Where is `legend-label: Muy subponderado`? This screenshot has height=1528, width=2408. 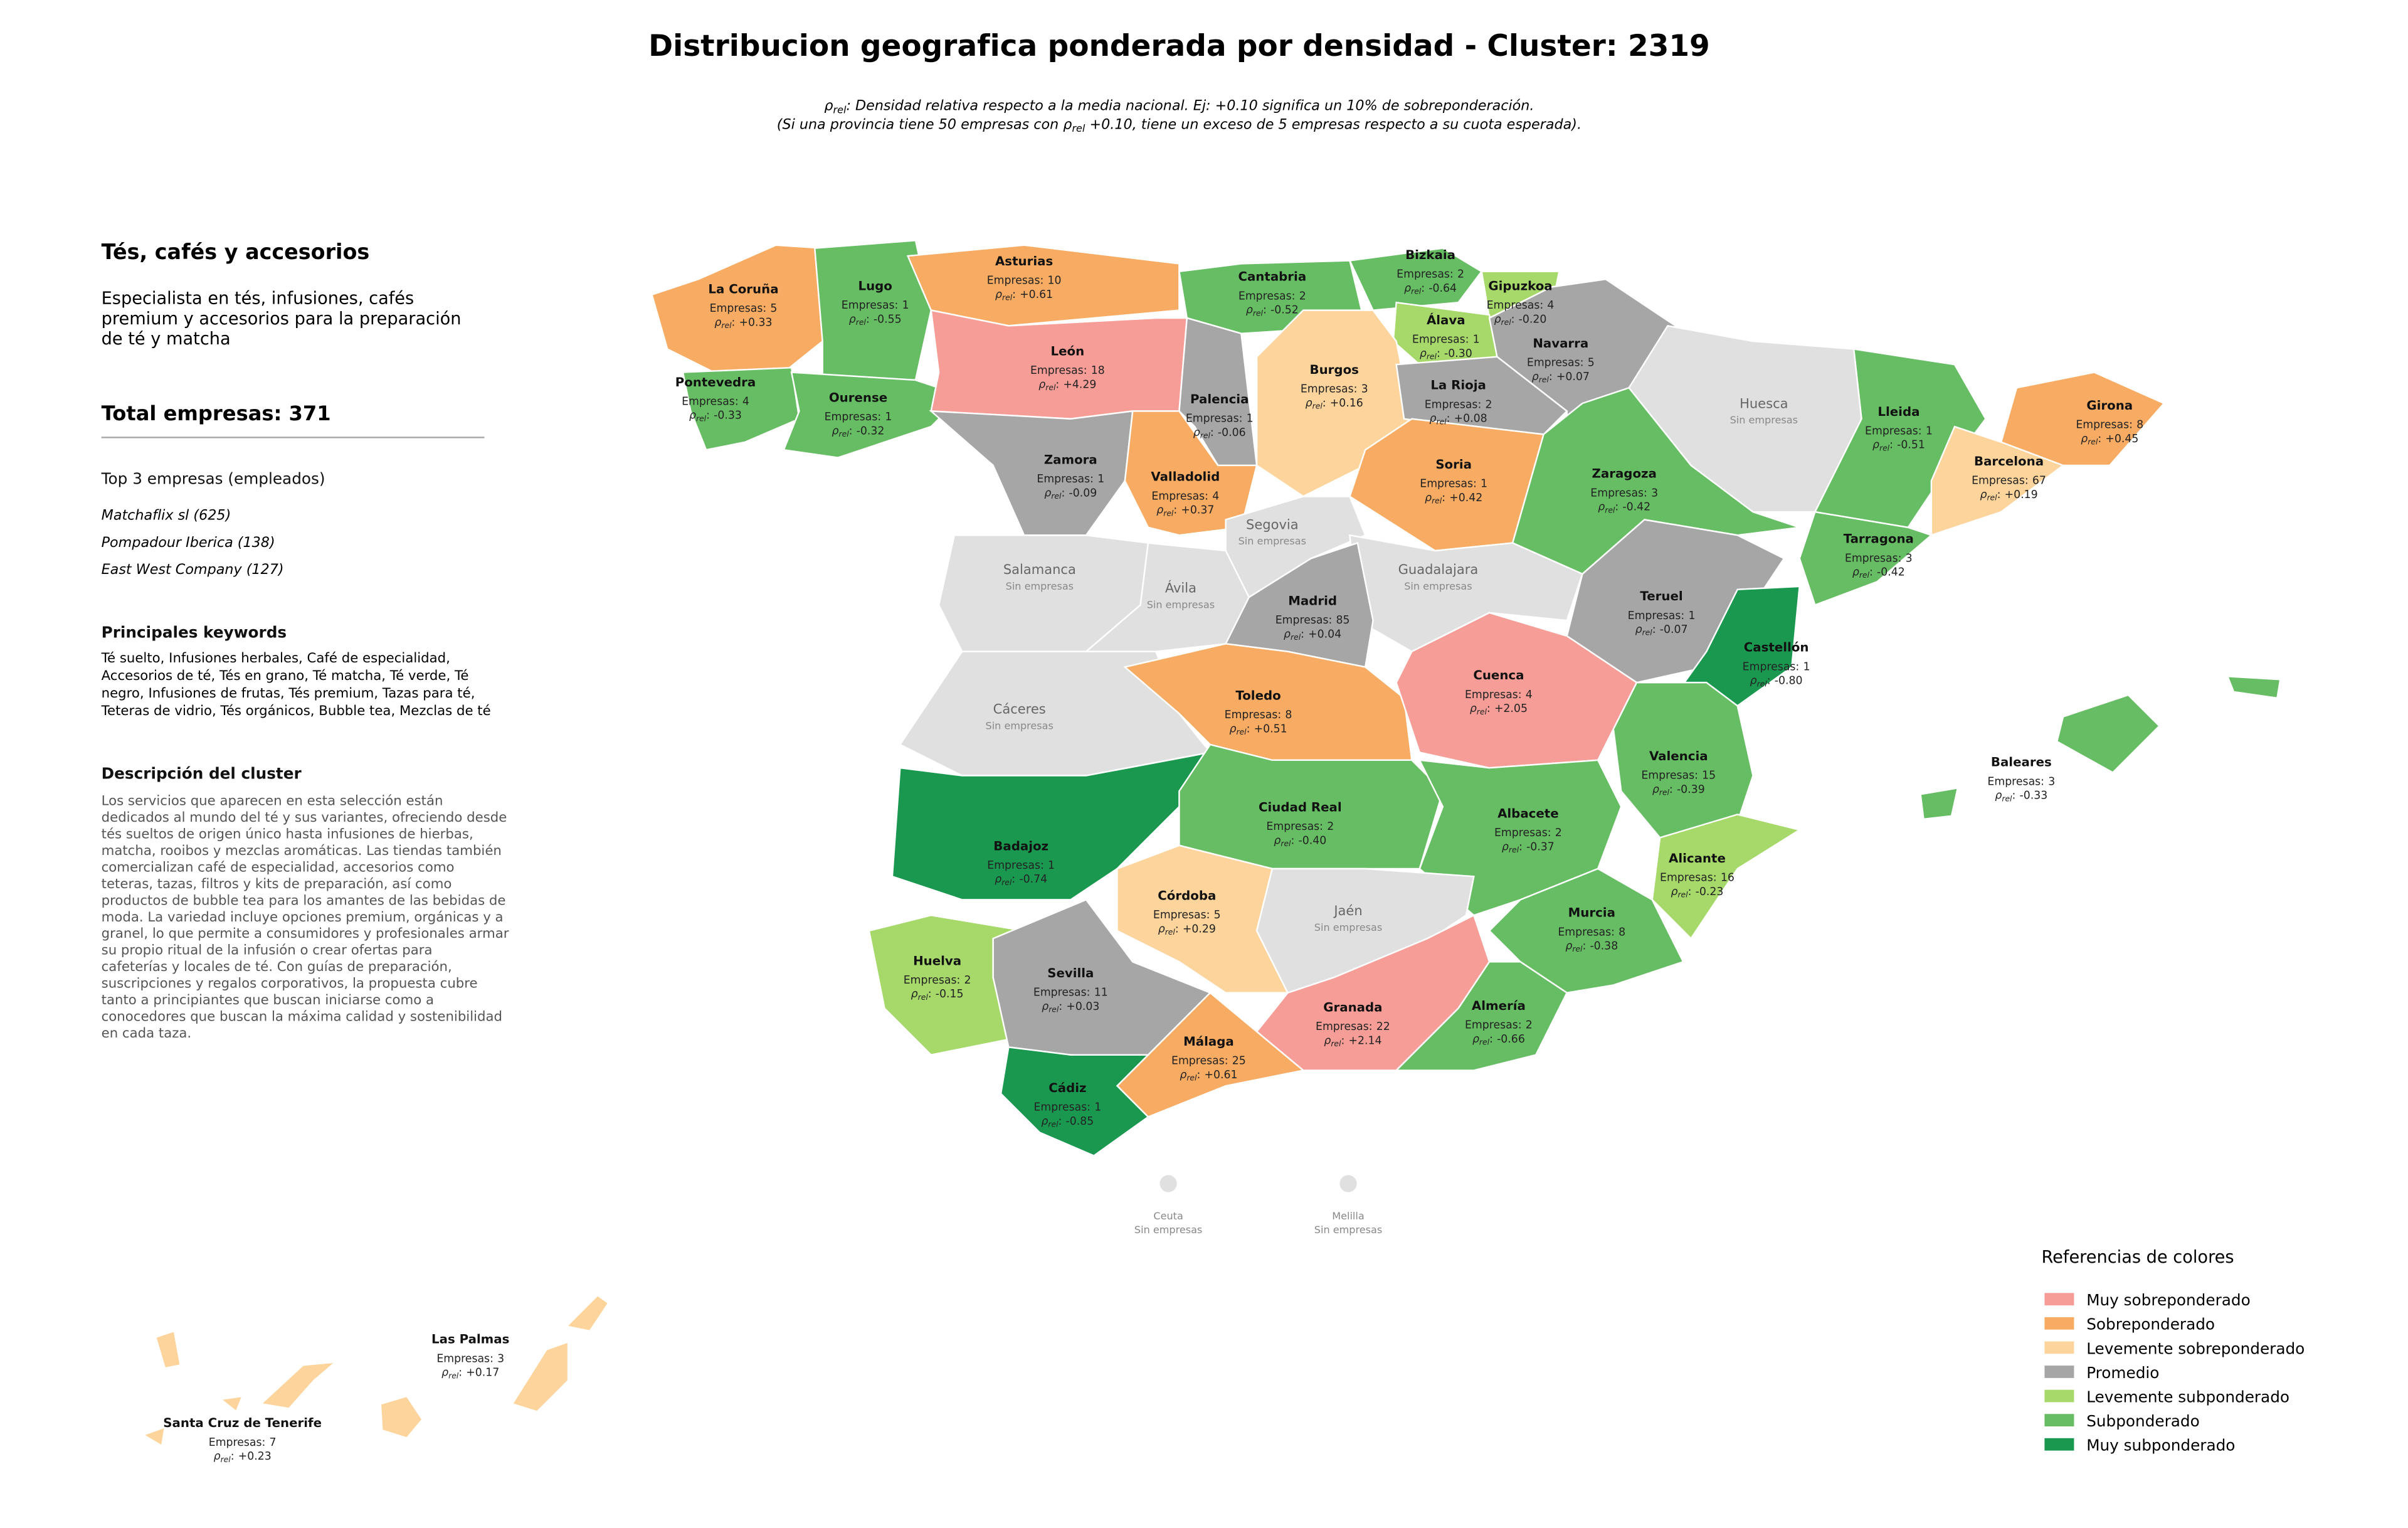
legend-label: Muy subponderado is located at coordinates (2160, 1445).